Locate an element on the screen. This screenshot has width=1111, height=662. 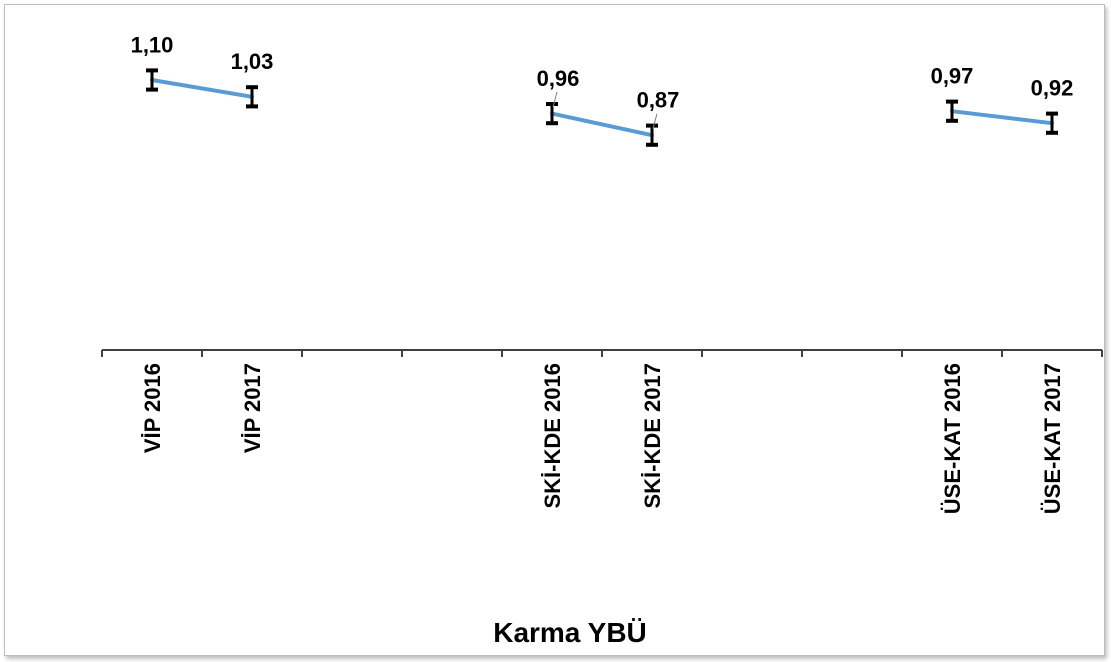
x-tick-label: ÜSE-KAT 2016 is located at coordinates (952, 438).